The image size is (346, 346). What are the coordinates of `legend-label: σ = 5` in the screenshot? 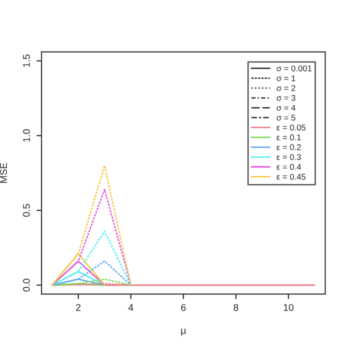 It's located at (286, 117).